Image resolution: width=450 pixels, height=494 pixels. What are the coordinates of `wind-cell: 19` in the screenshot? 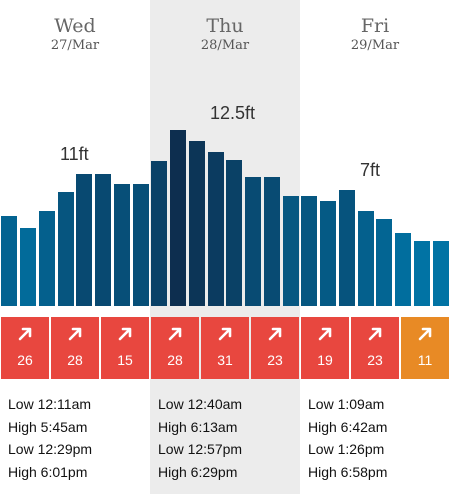 It's located at (325, 348).